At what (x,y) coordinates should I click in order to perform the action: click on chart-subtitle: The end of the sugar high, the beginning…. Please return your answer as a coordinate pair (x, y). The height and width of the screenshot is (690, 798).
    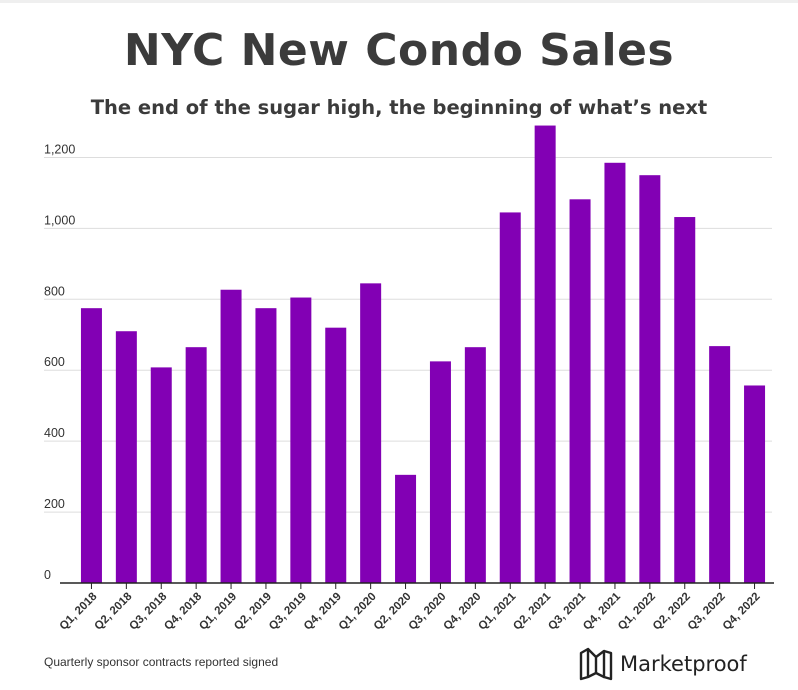
    Looking at the image, I should click on (399, 107).